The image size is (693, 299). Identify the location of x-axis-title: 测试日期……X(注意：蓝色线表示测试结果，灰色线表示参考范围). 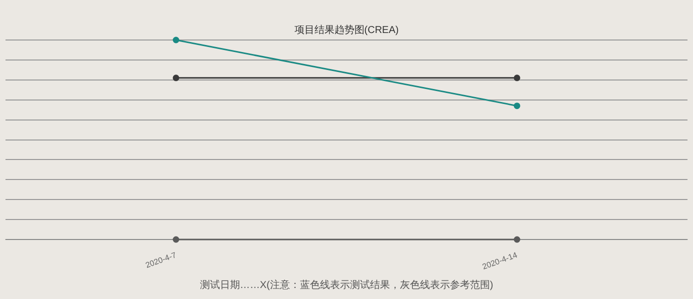
(347, 284).